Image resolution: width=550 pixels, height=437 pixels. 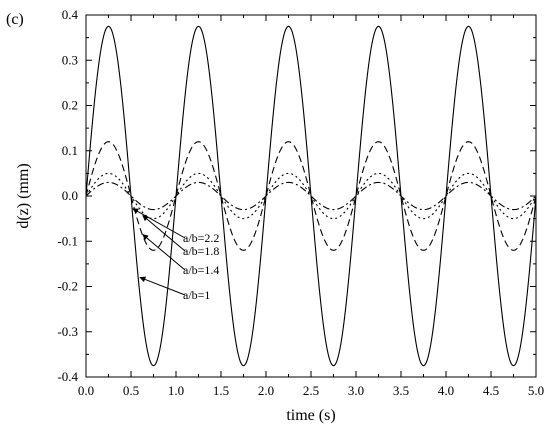 I want to click on y-tick-label: 0.3, so click(x=70, y=59).